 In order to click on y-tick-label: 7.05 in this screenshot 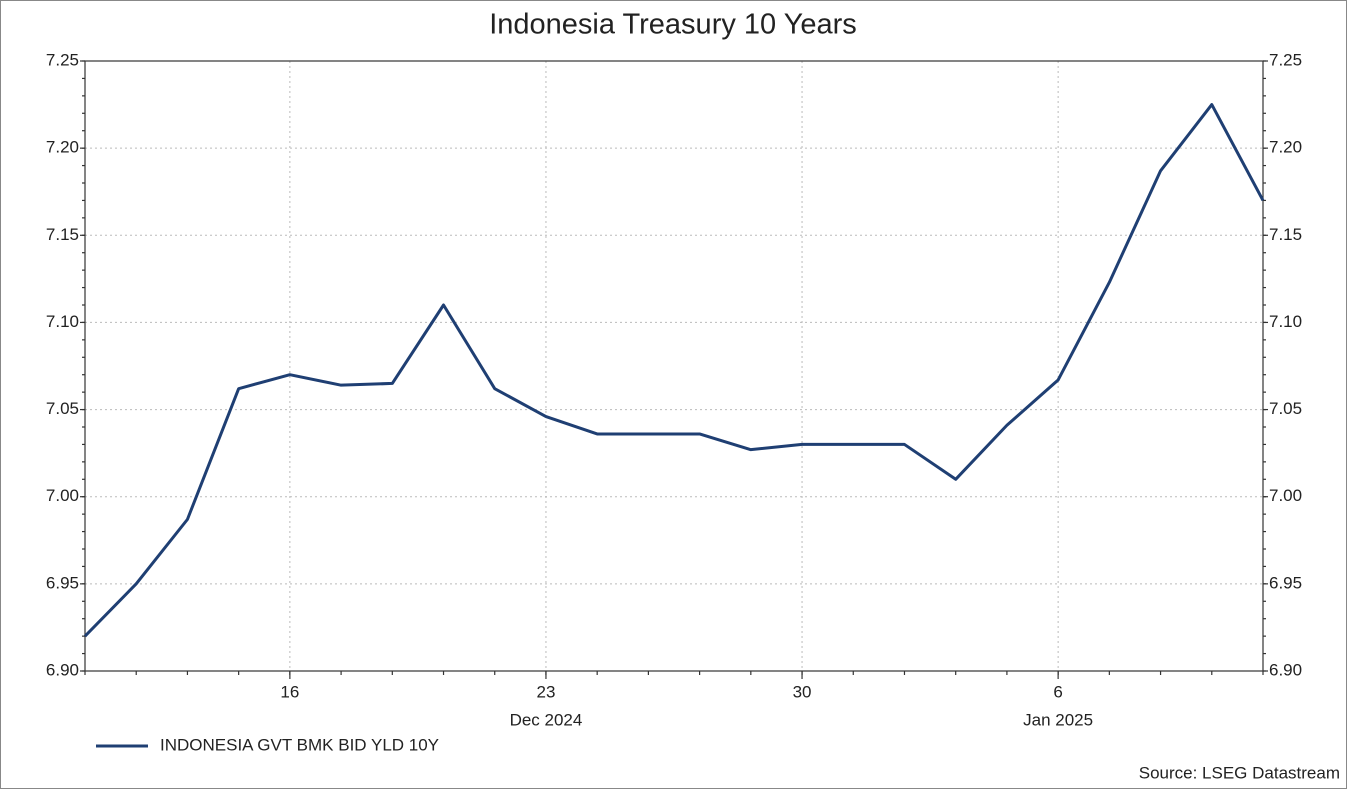, I will do `click(62, 408)`.